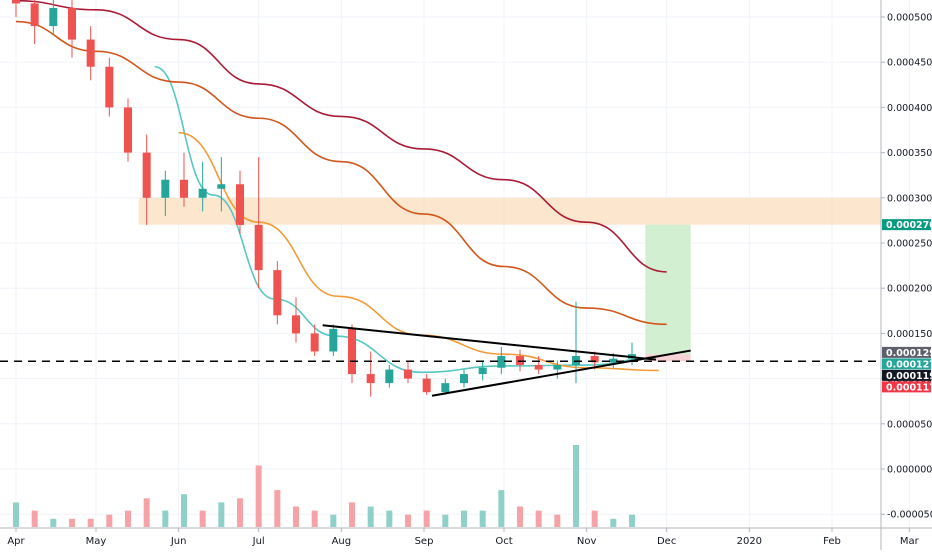 This screenshot has width=932, height=554. Describe the element at coordinates (16, 541) in the screenshot. I see `x-tick-label: Apr` at that location.